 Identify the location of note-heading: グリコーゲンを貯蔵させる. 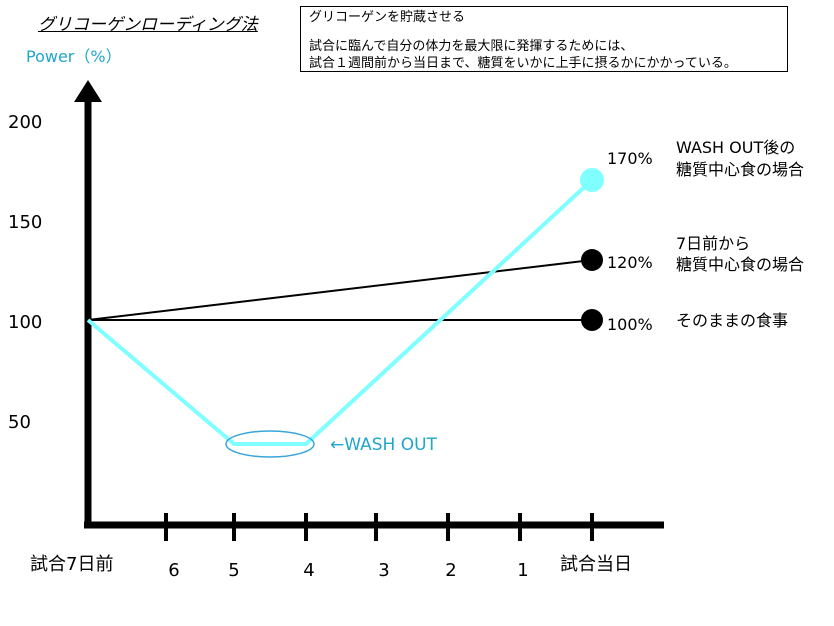
(387, 17).